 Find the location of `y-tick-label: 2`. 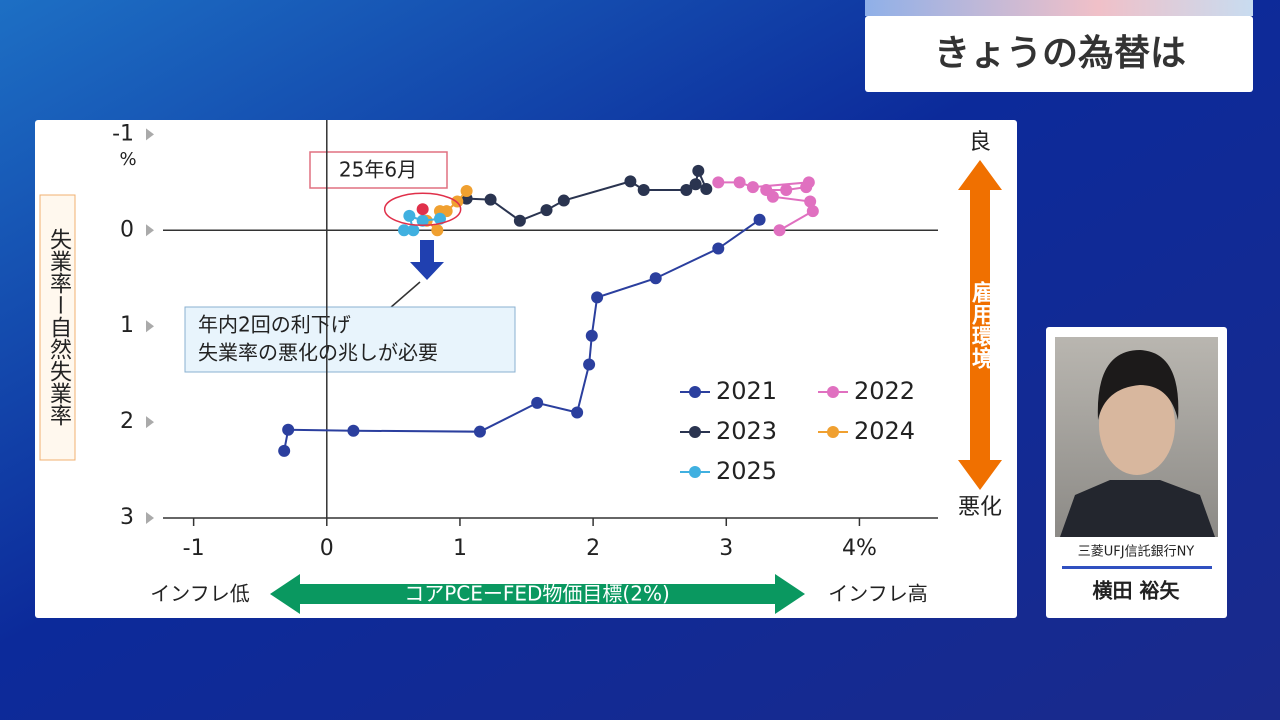

y-tick-label: 2 is located at coordinates (127, 421).